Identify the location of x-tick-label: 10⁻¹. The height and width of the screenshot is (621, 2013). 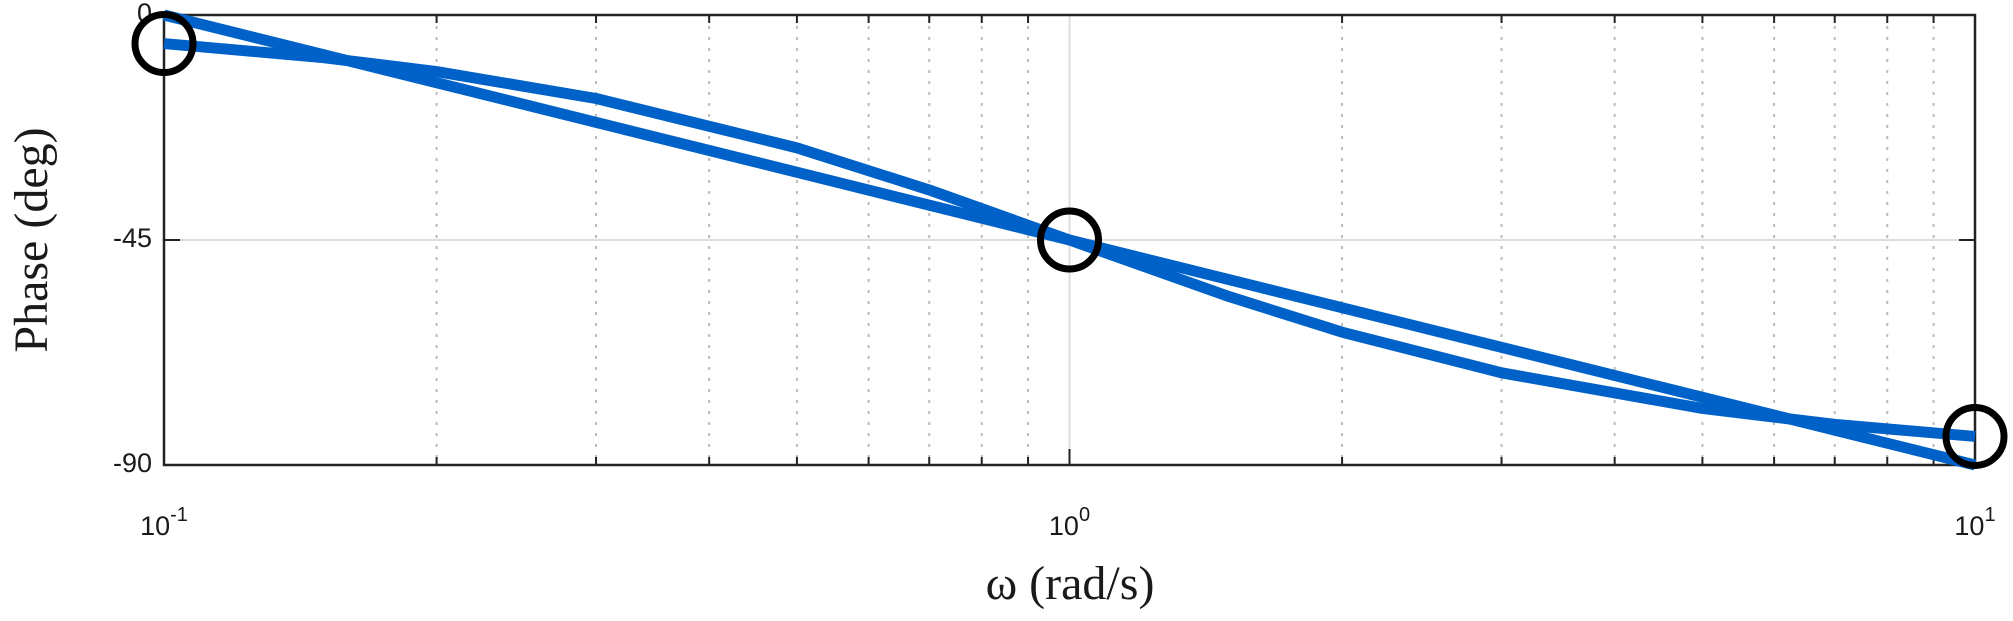
(164, 522).